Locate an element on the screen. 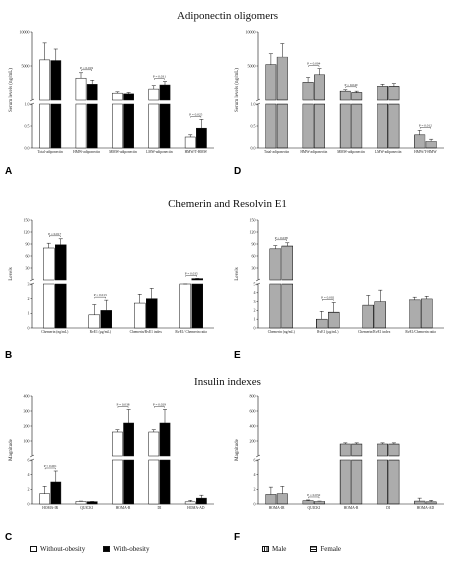  bar-D-1-0-upper is located at coordinates (308, 91).